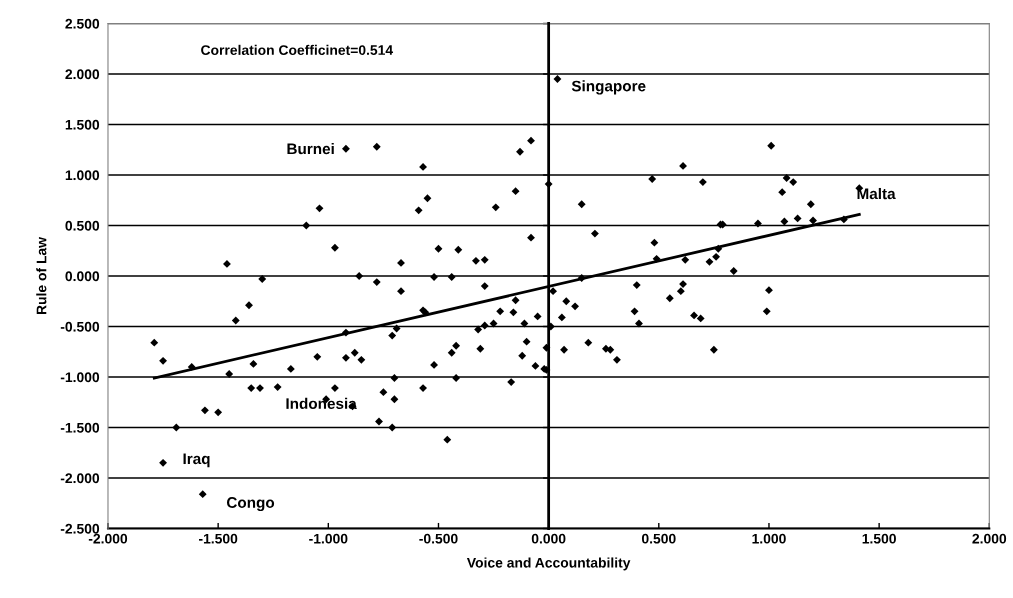 Image resolution: width=1013 pixels, height=598 pixels. I want to click on y-axis-title: Rule of Law, so click(41, 276).